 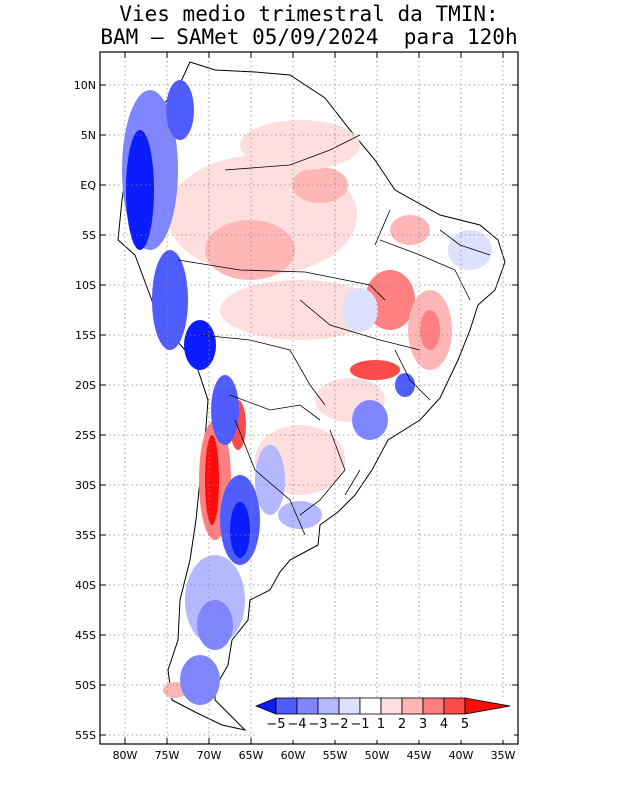 What do you see at coordinates (423, 724) in the screenshot?
I see `colorbar-label: 3` at bounding box center [423, 724].